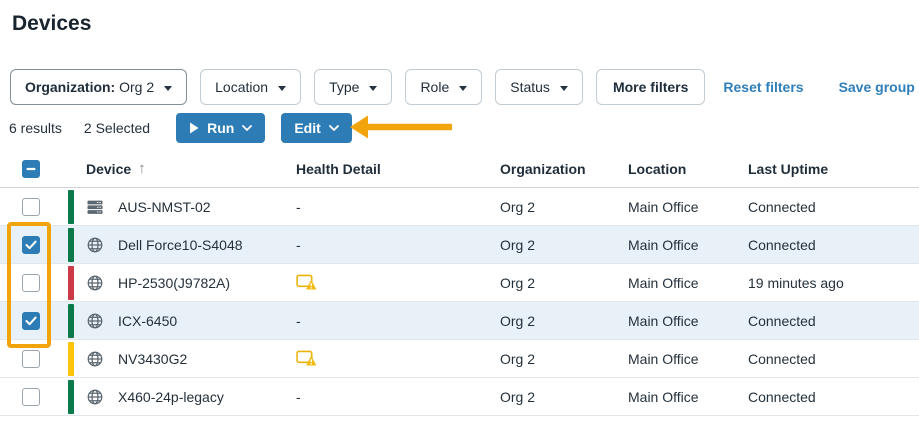  What do you see at coordinates (35, 128) in the screenshot?
I see `results-count: 6 results` at bounding box center [35, 128].